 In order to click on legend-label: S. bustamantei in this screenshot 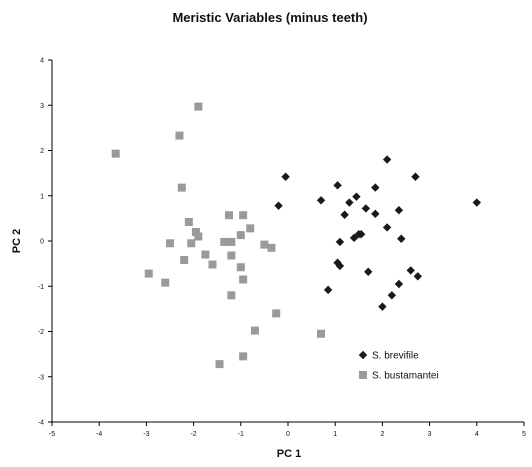, I will do `click(405, 376)`.